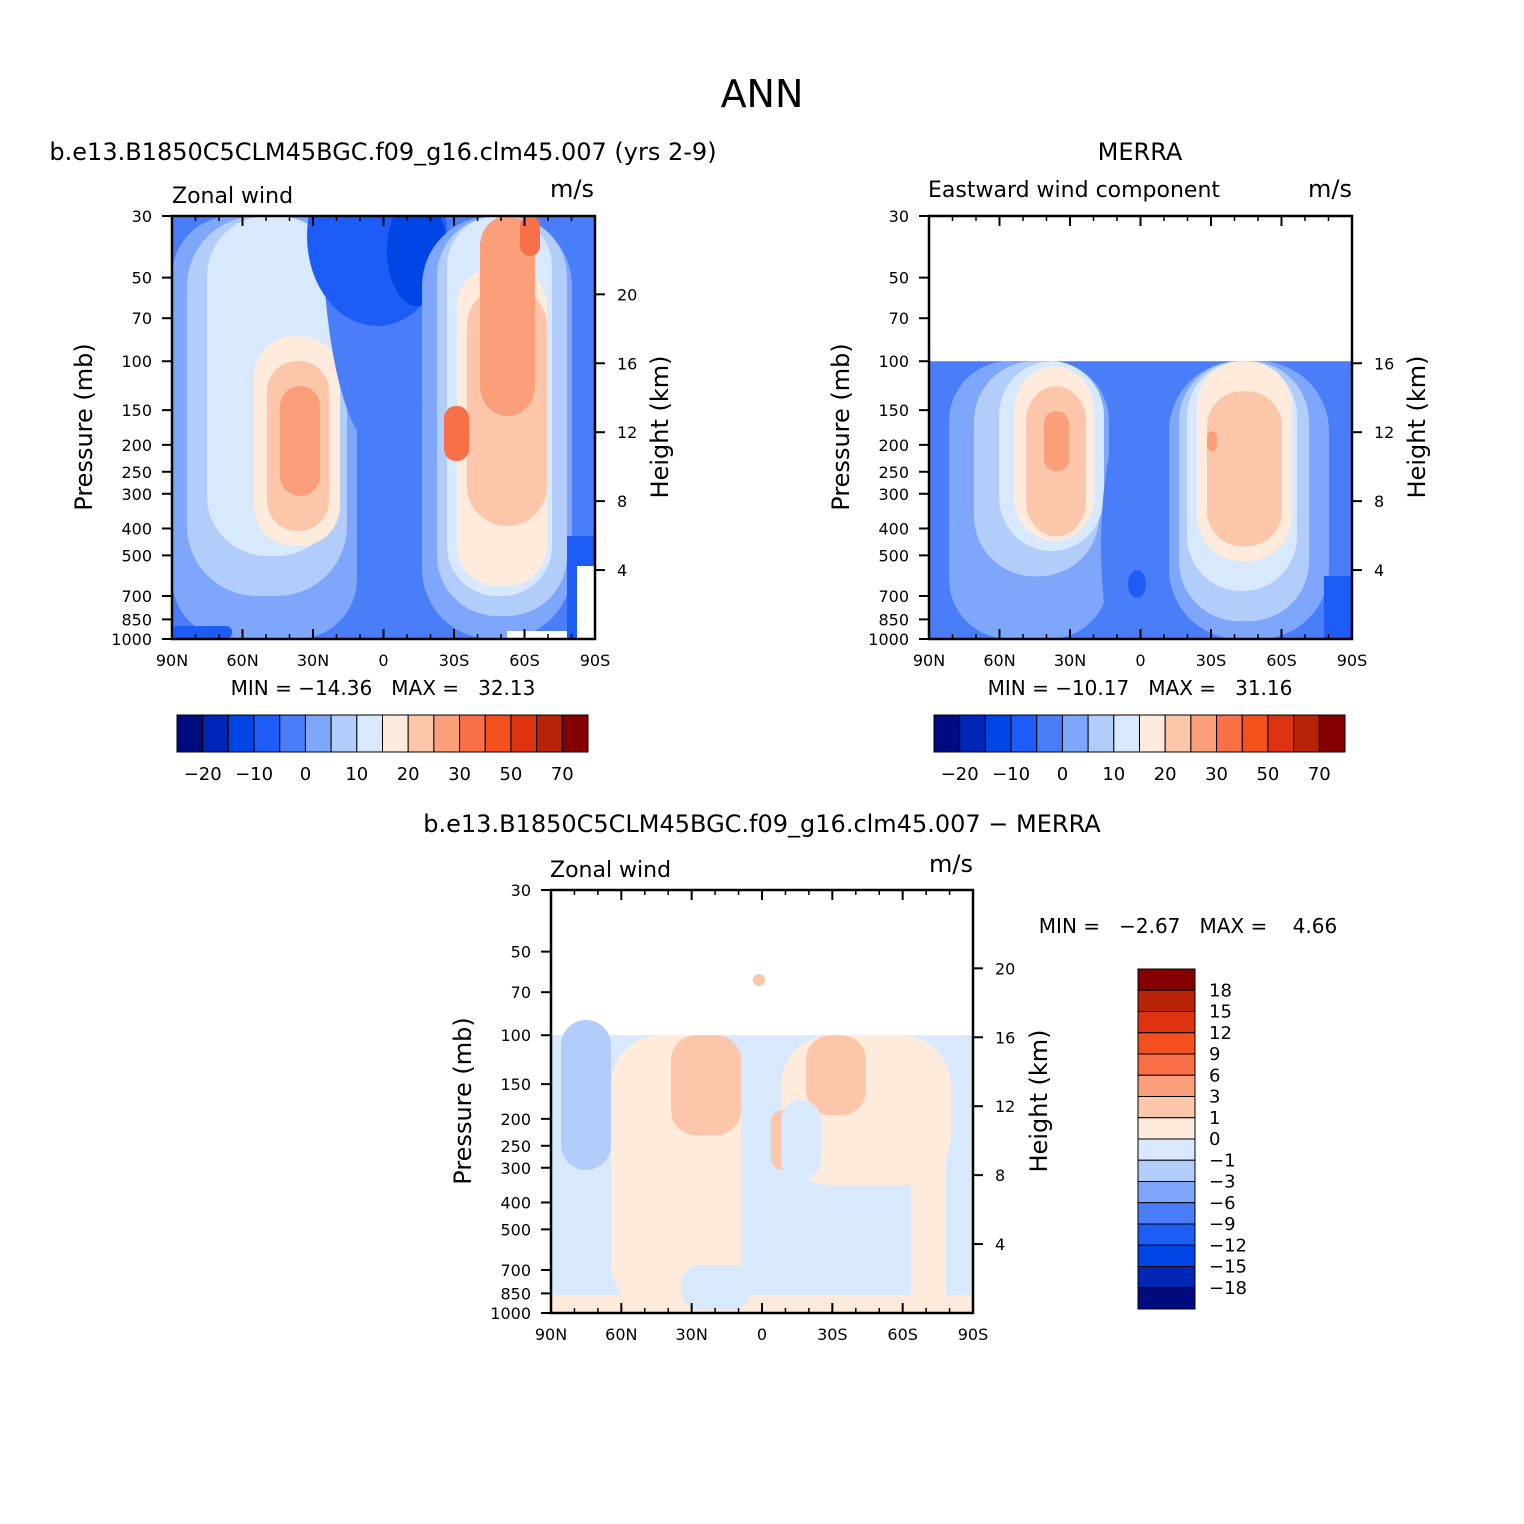 This screenshot has width=1524, height=1524. I want to click on y-tick-label: 1000, so click(888, 639).